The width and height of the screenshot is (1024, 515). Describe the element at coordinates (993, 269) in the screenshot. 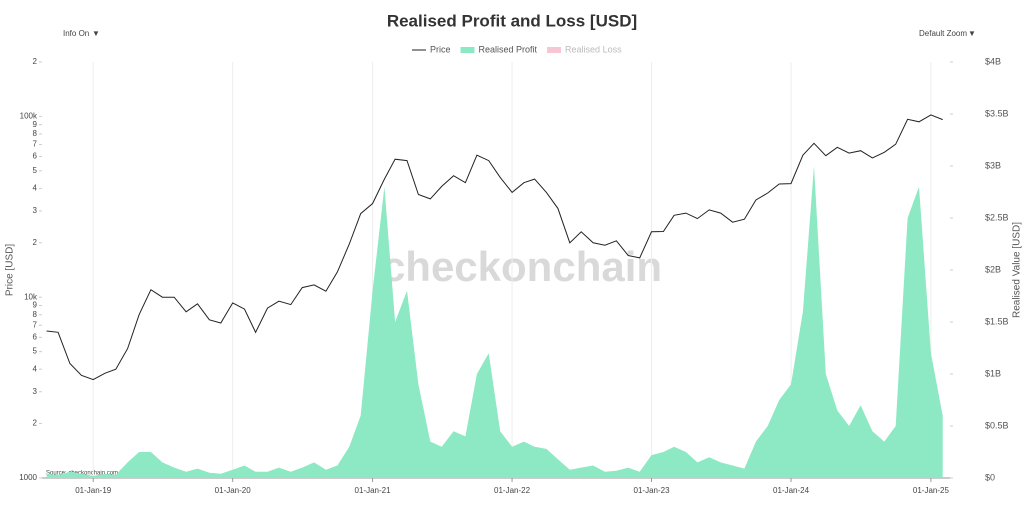

I see `y2-tick-label: $2B` at that location.